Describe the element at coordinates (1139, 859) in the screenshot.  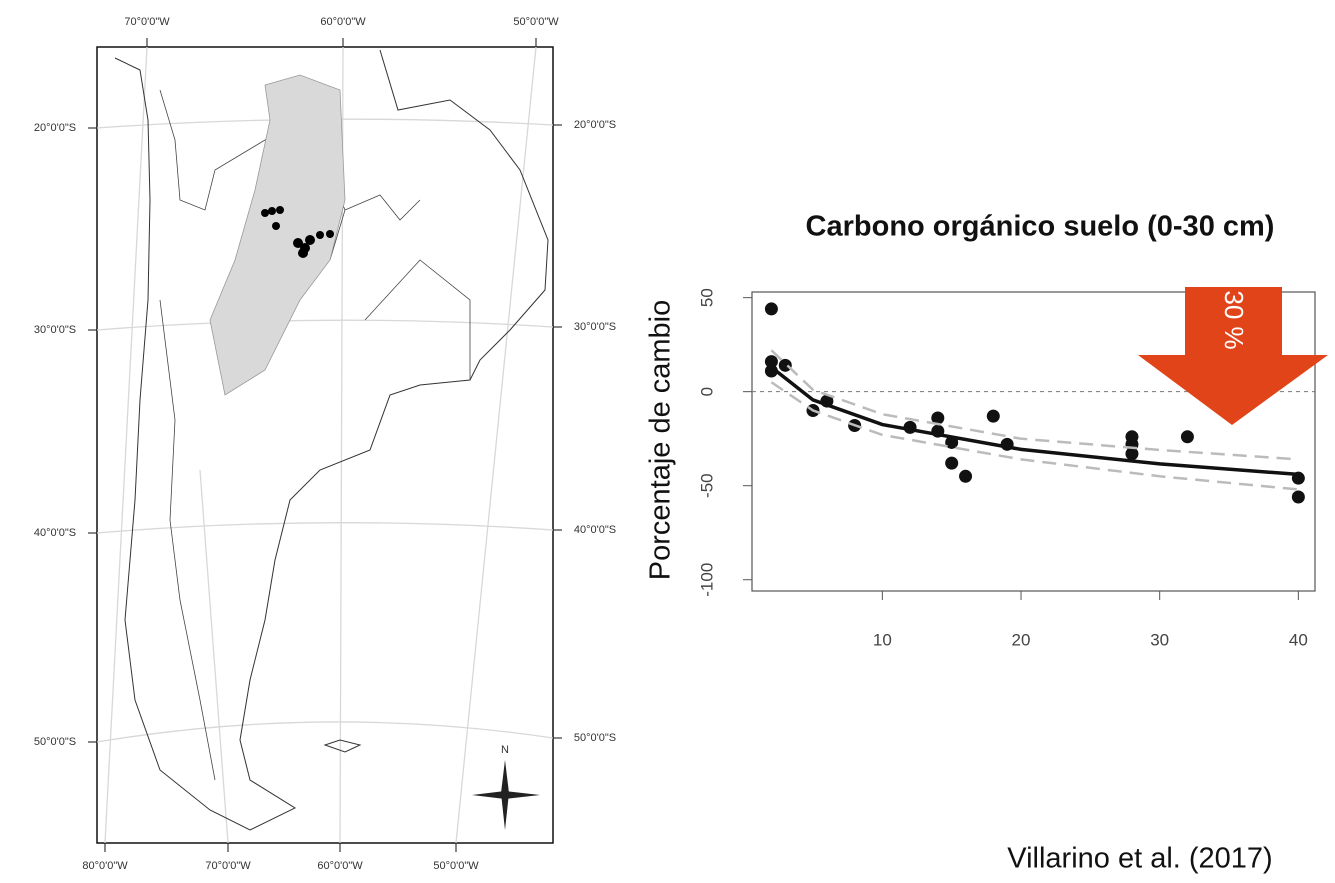
I see `citation: Villarino et al. (2017)` at that location.